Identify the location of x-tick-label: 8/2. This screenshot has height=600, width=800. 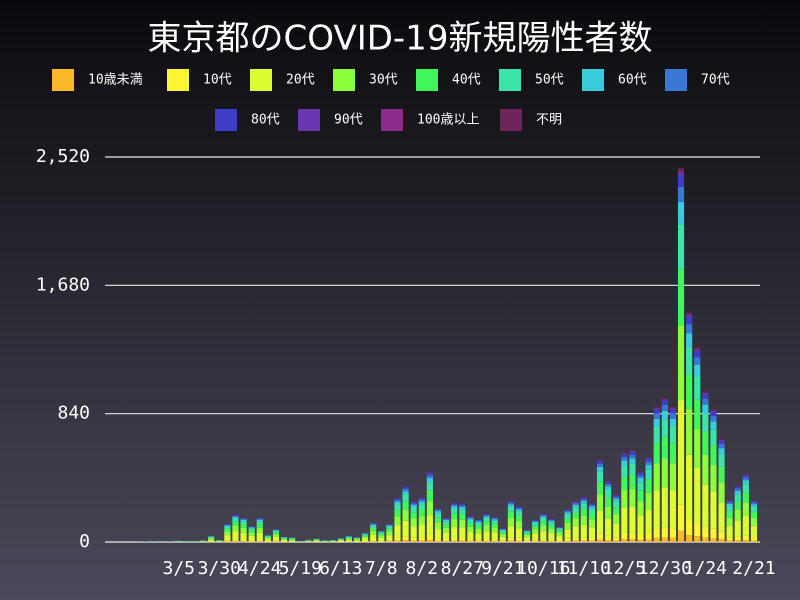
(422, 568).